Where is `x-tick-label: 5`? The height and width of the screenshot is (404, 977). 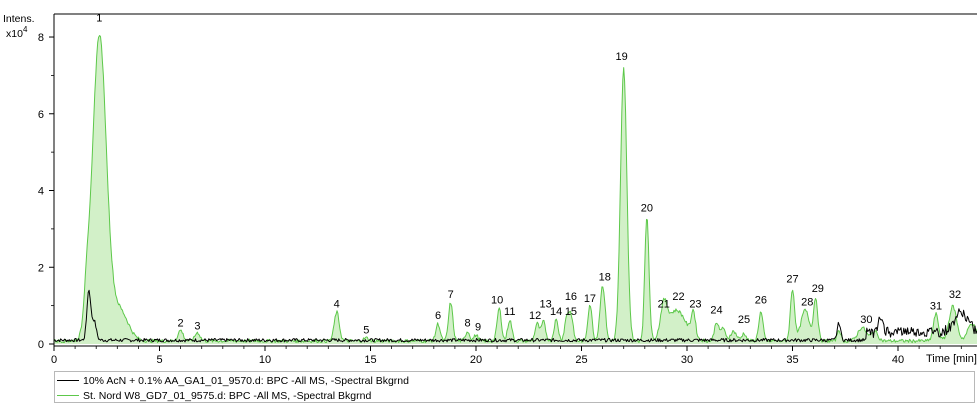
x-tick-label: 5 is located at coordinates (159, 360).